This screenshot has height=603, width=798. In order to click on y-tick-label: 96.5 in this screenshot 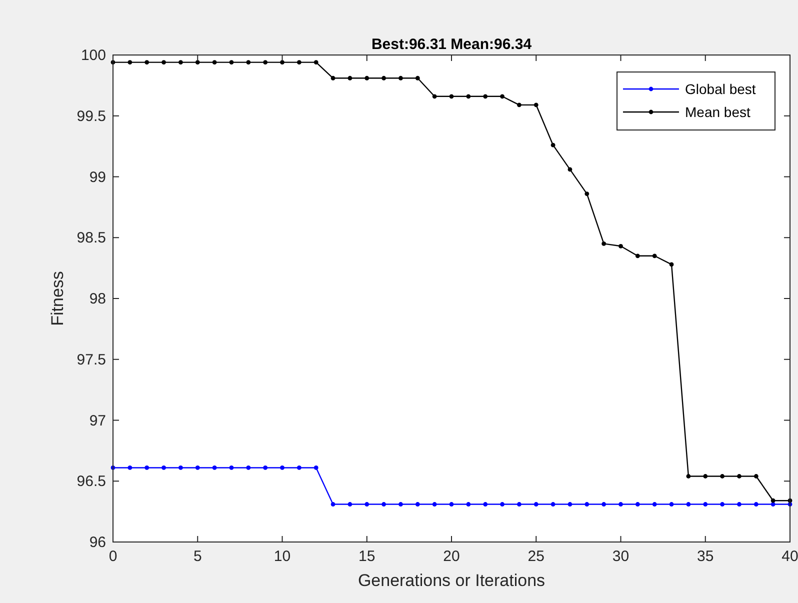, I will do `click(91, 481)`.